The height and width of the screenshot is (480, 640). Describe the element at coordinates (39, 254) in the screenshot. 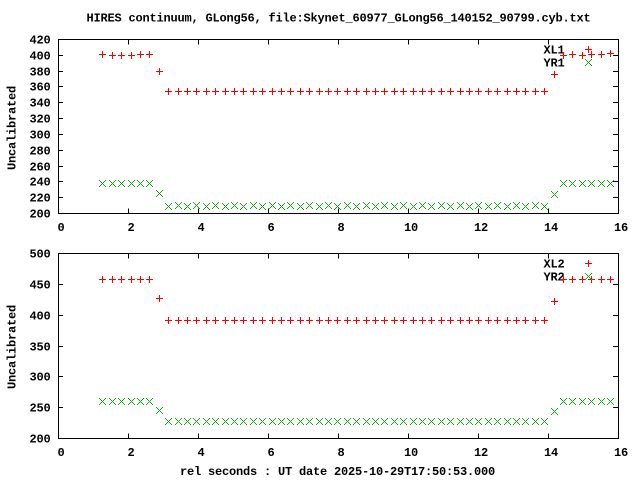

I see `svg-text: 500` at that location.